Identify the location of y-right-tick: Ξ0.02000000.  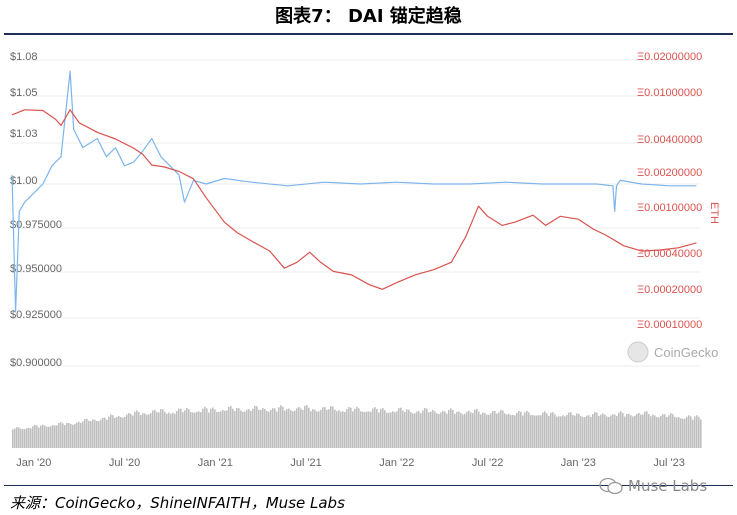
(669, 57).